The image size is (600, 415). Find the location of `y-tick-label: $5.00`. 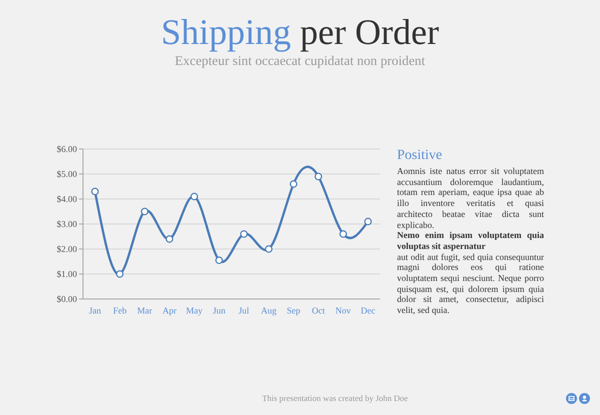

y-tick-label: $5.00 is located at coordinates (67, 174).